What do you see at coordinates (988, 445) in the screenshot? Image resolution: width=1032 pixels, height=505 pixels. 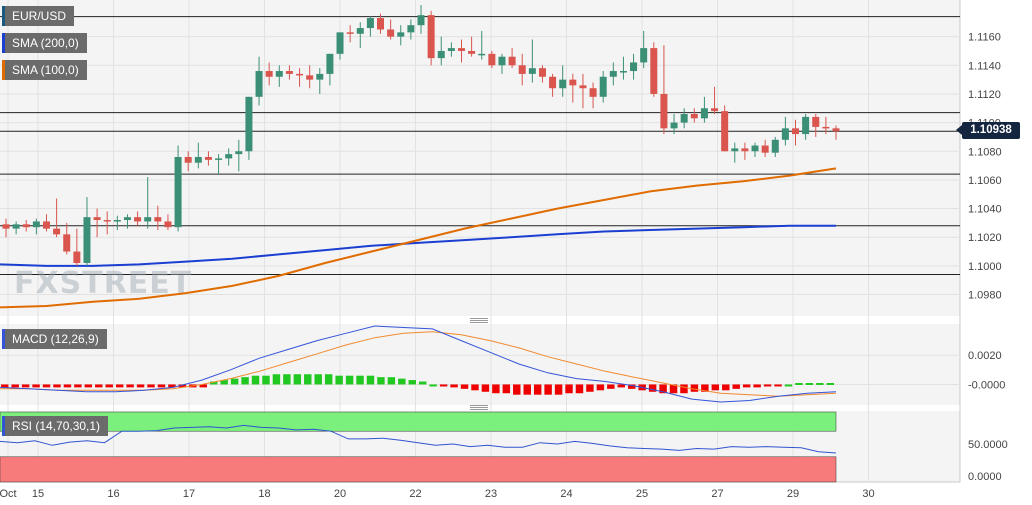 I see `y-tick-label: 50.0000` at bounding box center [988, 445].